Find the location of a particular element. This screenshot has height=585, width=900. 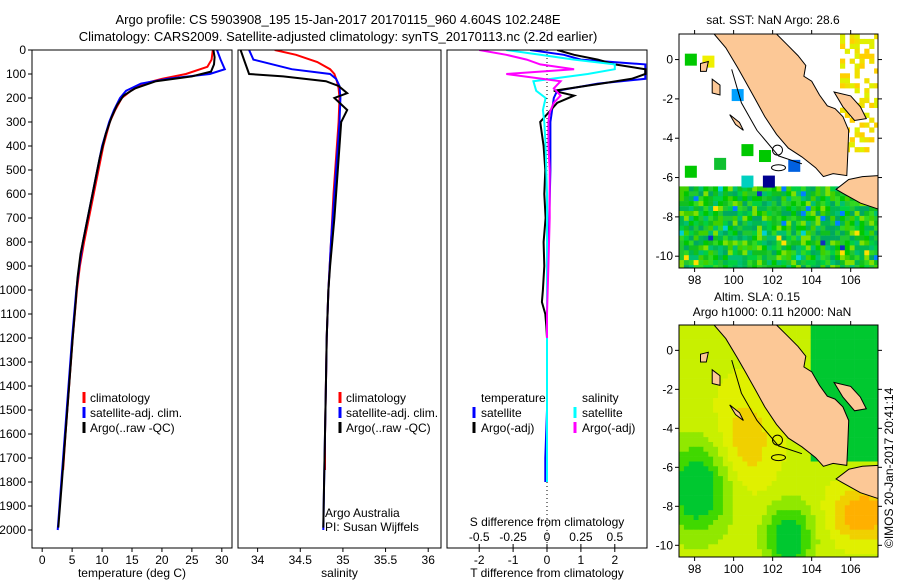

x2-axis-label: S difference from climatology is located at coordinates (547, 522).